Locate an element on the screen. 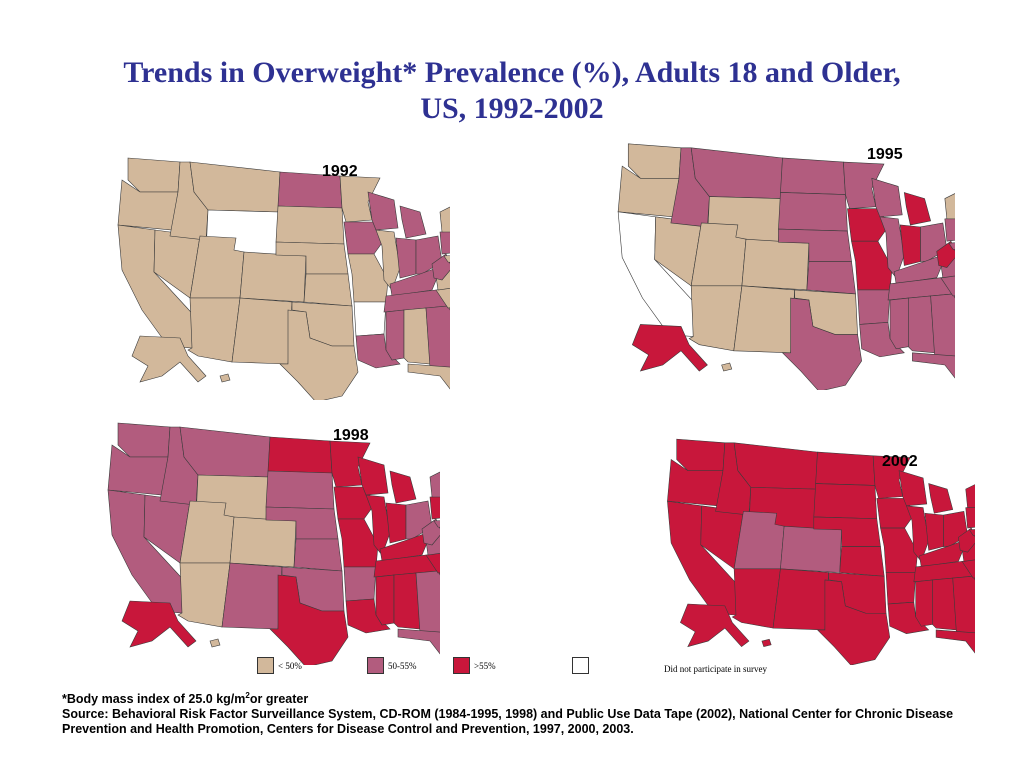  state-fl-2002 is located at coordinates (955, 641).